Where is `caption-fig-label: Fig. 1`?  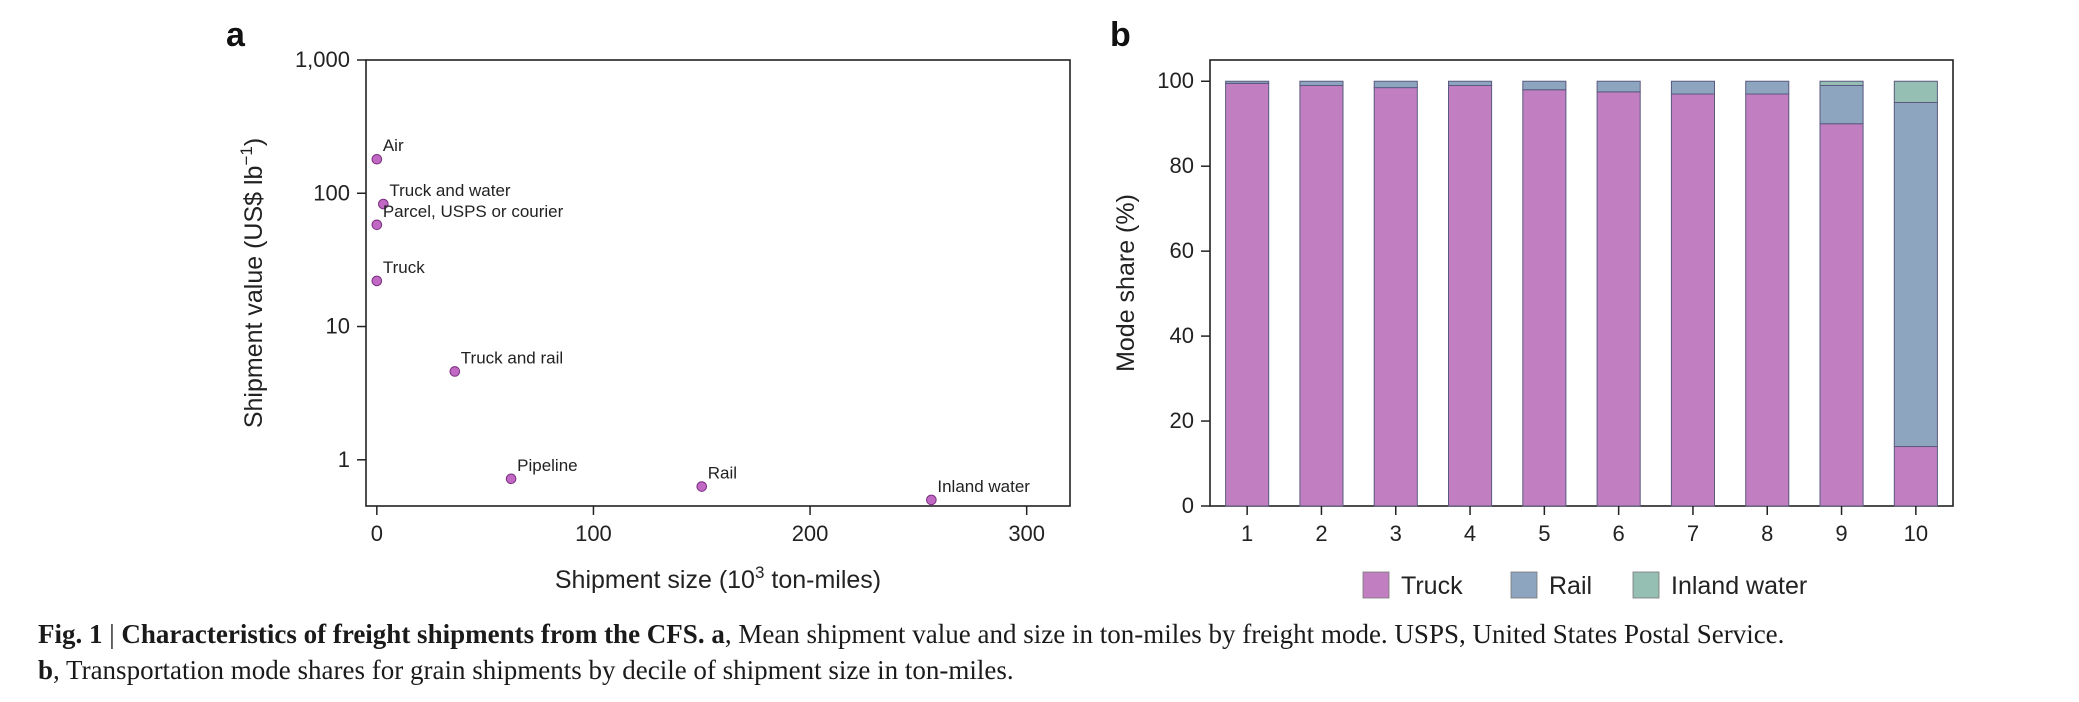 caption-fig-label: Fig. 1 is located at coordinates (70, 634).